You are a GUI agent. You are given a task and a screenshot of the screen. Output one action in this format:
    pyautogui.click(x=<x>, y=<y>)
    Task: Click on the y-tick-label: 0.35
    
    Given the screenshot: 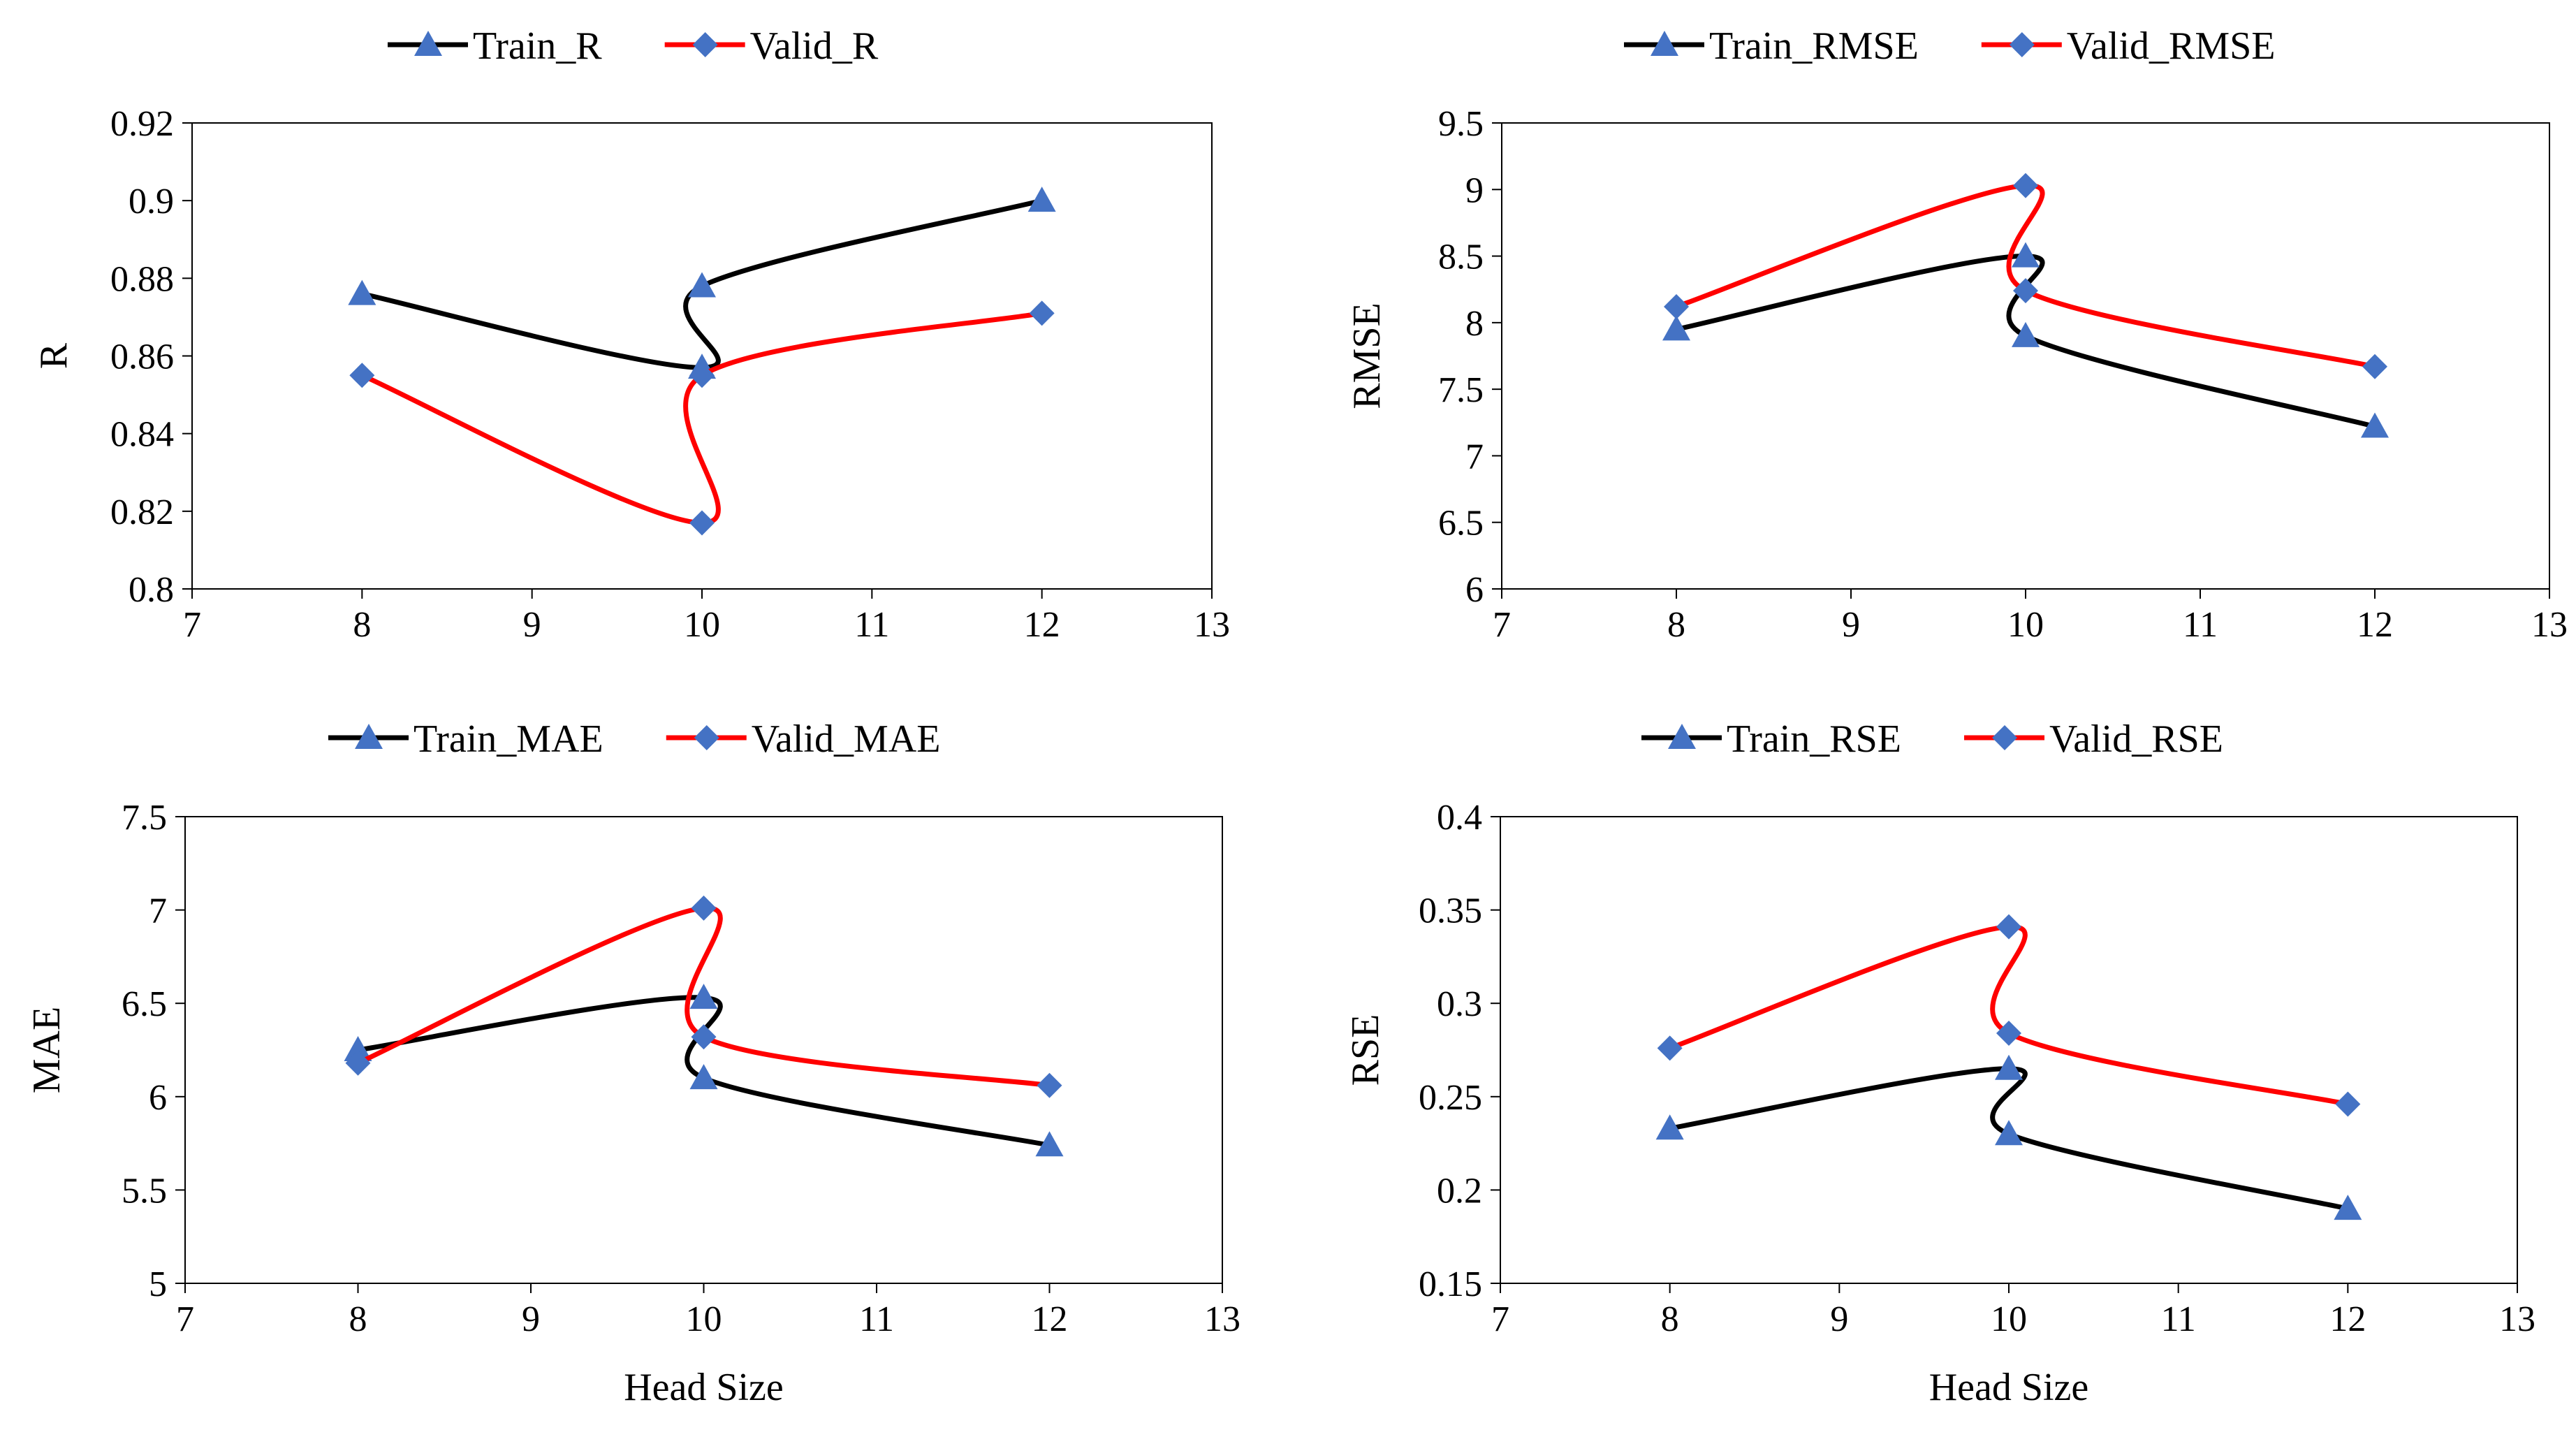 What is the action you would take?
    pyautogui.click(x=1451, y=911)
    